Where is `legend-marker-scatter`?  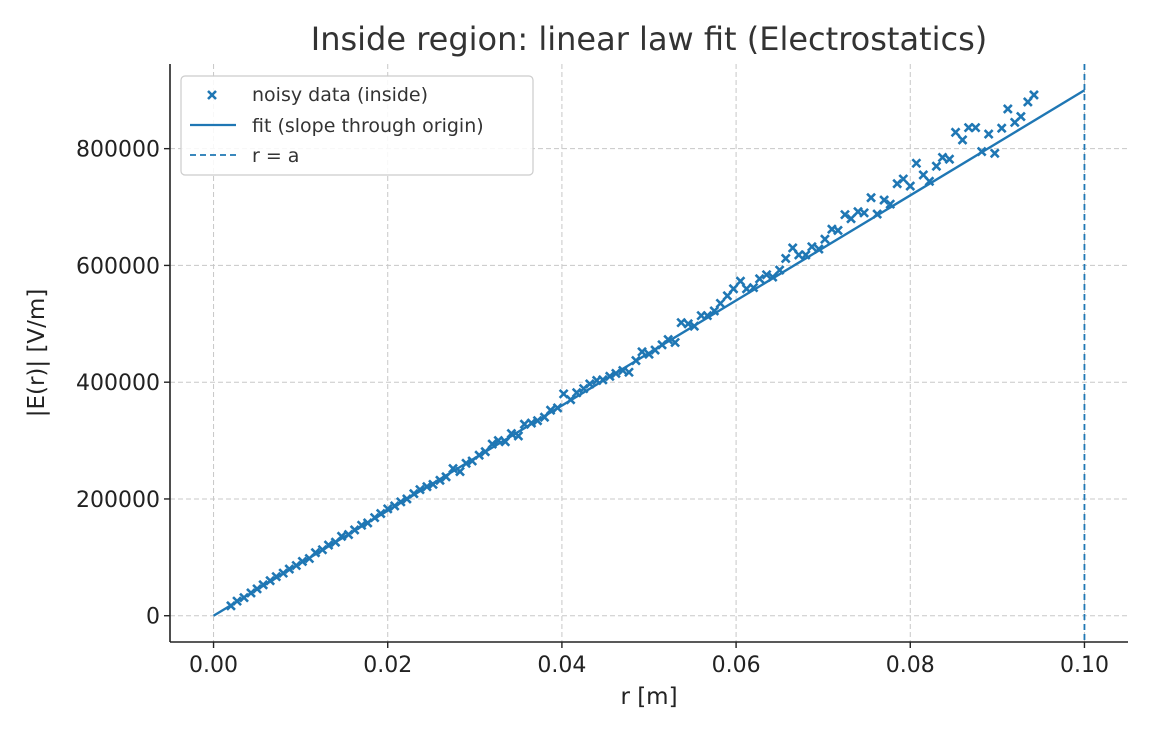 legend-marker-scatter is located at coordinates (212, 95).